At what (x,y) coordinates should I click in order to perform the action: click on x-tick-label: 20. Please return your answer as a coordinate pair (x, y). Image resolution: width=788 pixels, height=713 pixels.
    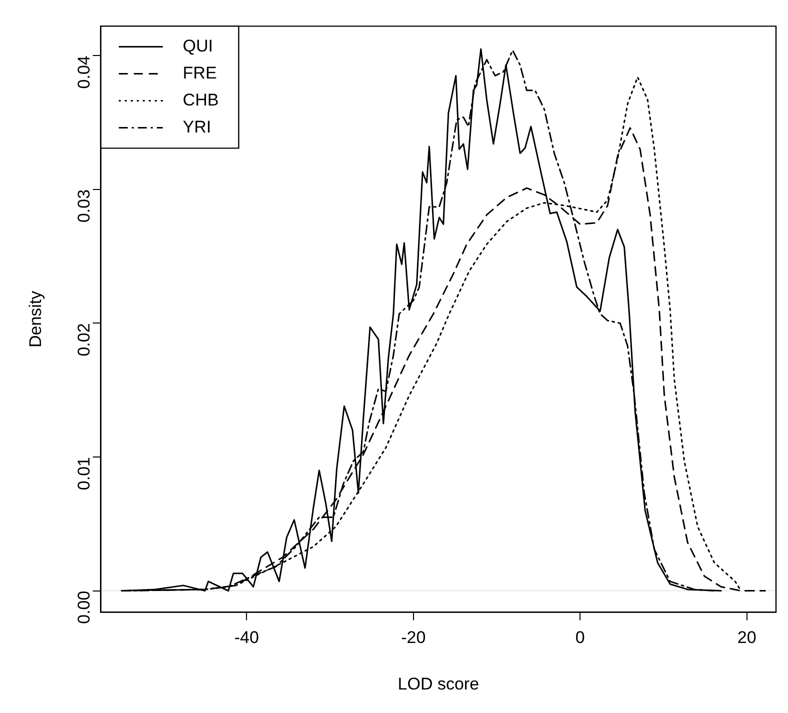
    Looking at the image, I should click on (746, 638).